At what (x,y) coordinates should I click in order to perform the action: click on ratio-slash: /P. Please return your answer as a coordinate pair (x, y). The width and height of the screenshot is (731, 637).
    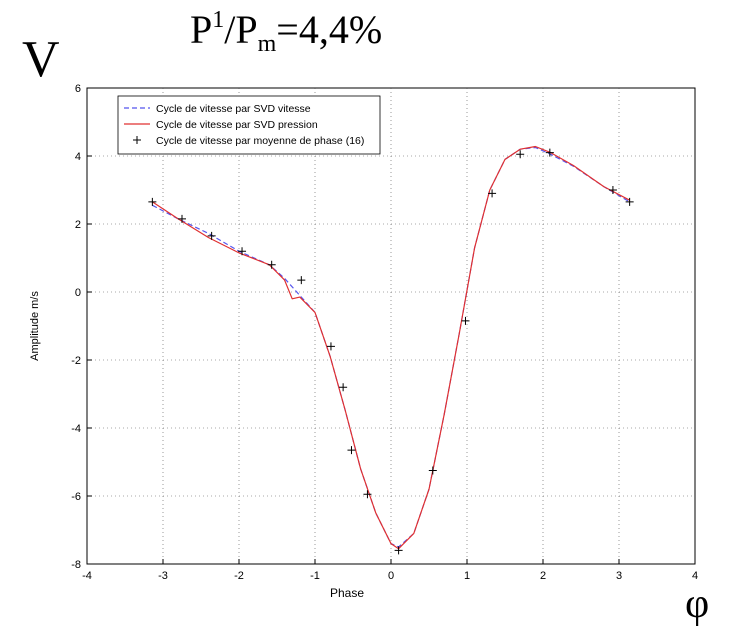
    Looking at the image, I should click on (241, 29).